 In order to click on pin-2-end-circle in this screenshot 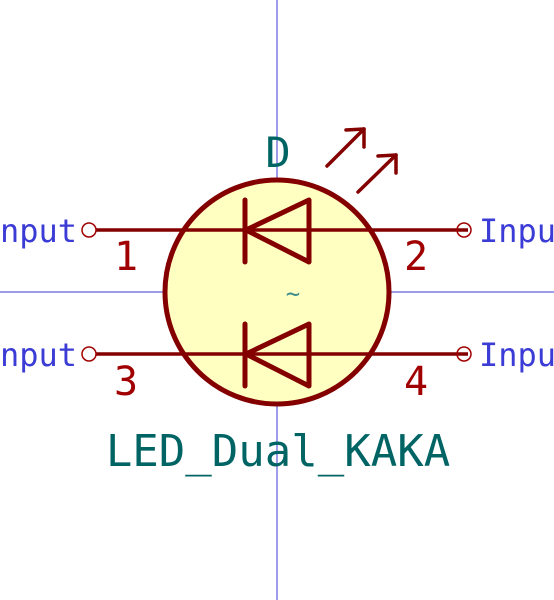, I will do `click(464, 230)`.